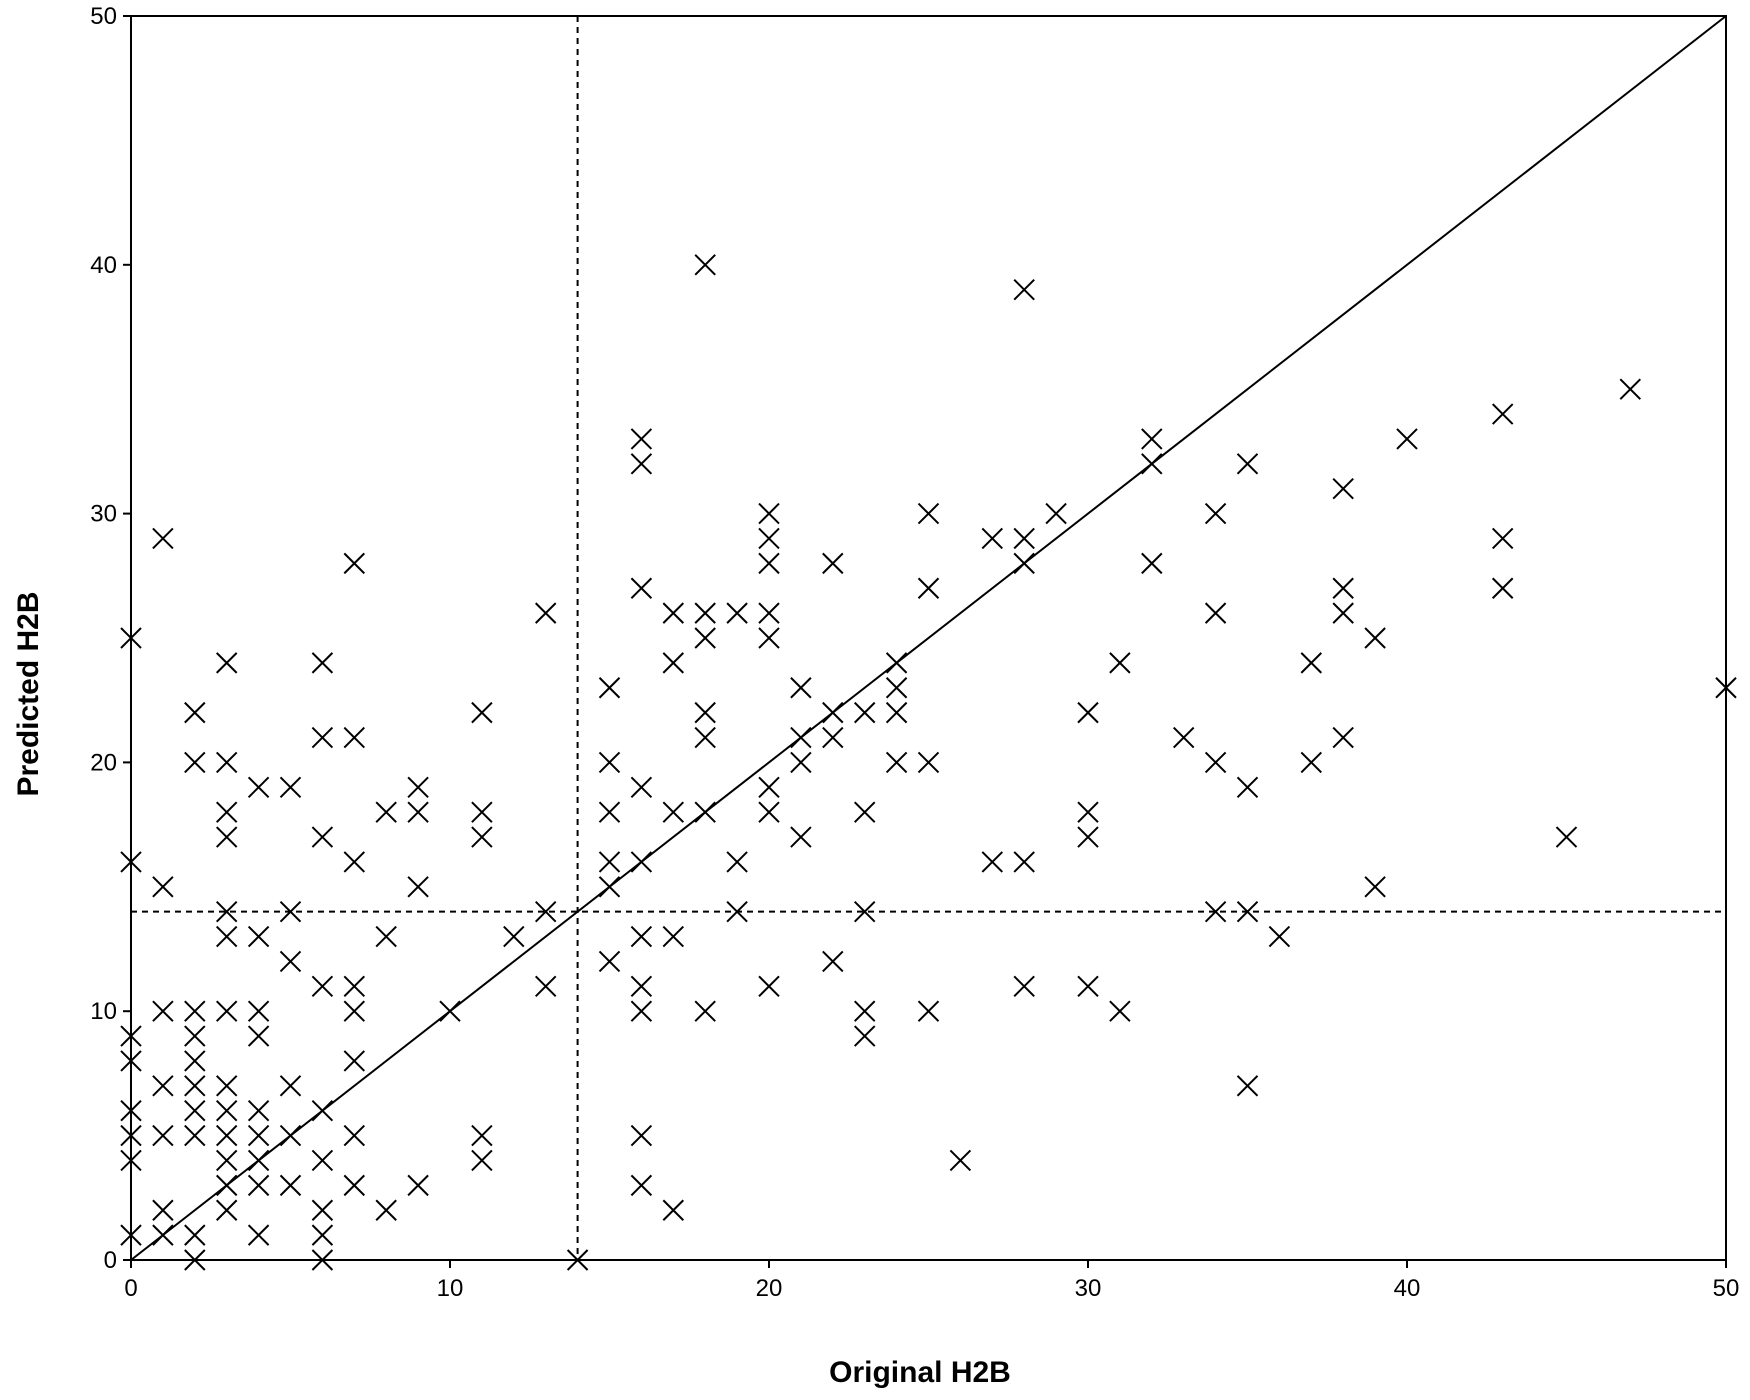  I want to click on y-tick-label: 50, so click(103, 16).